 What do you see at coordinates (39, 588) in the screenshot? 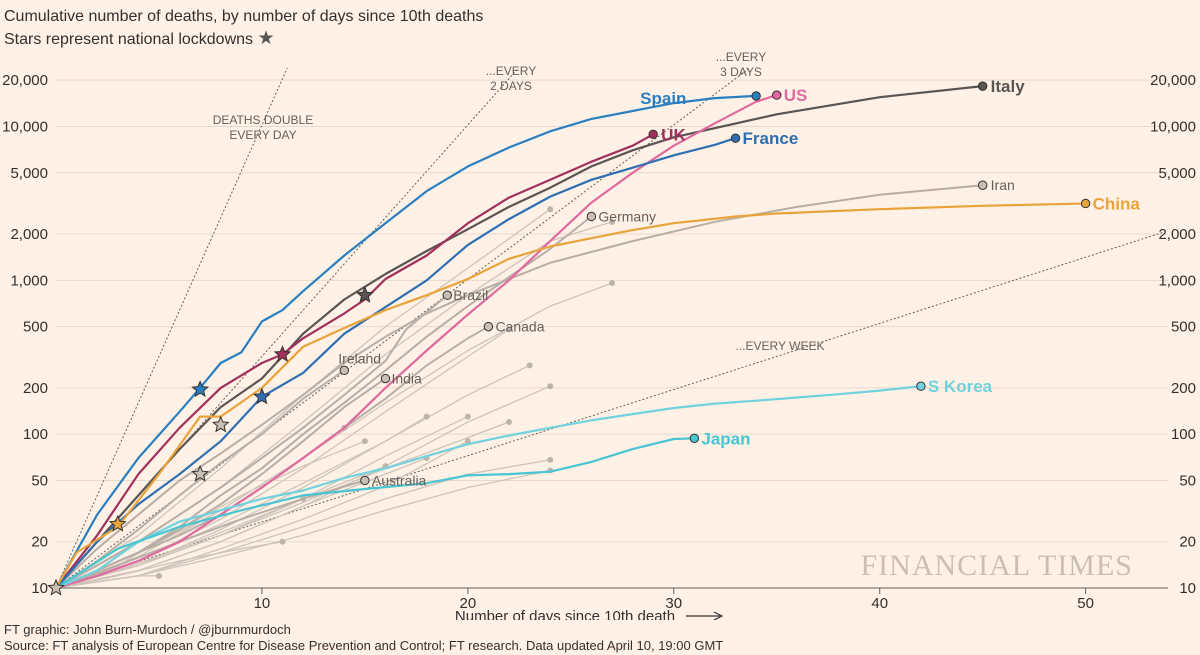
I see `y-tick-left-10: 10` at bounding box center [39, 588].